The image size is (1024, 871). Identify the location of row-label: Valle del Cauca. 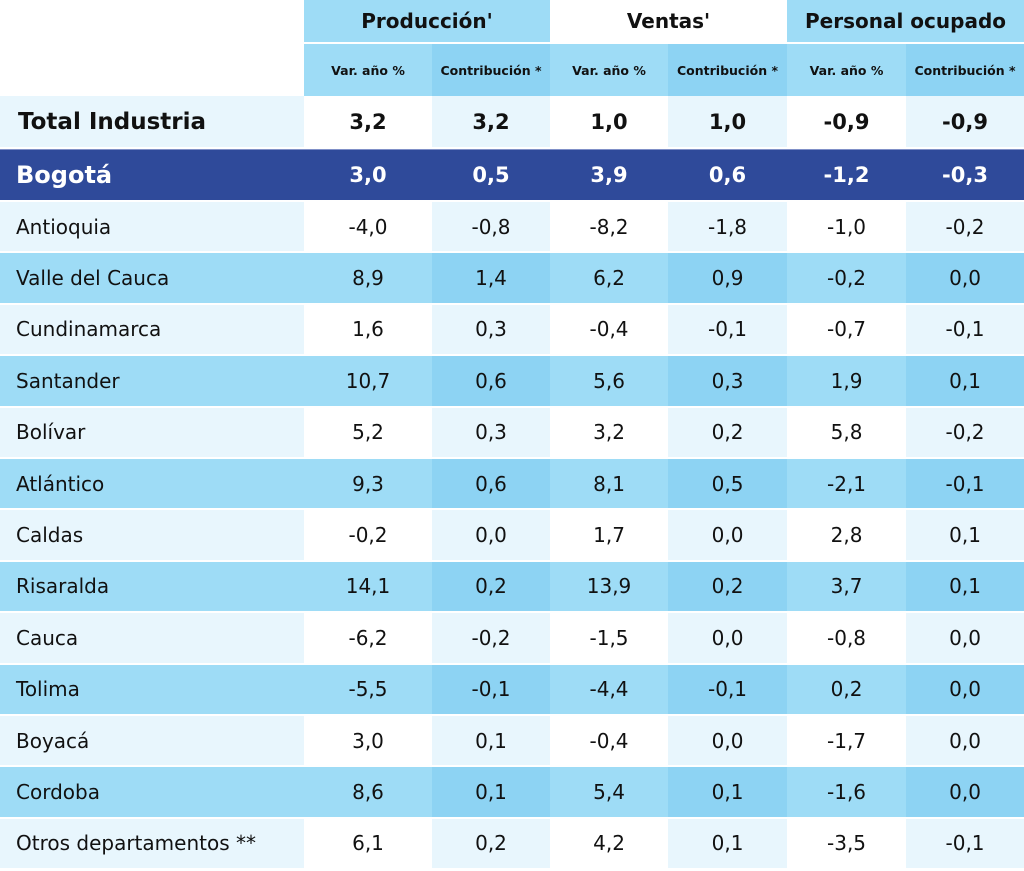
(152, 279).